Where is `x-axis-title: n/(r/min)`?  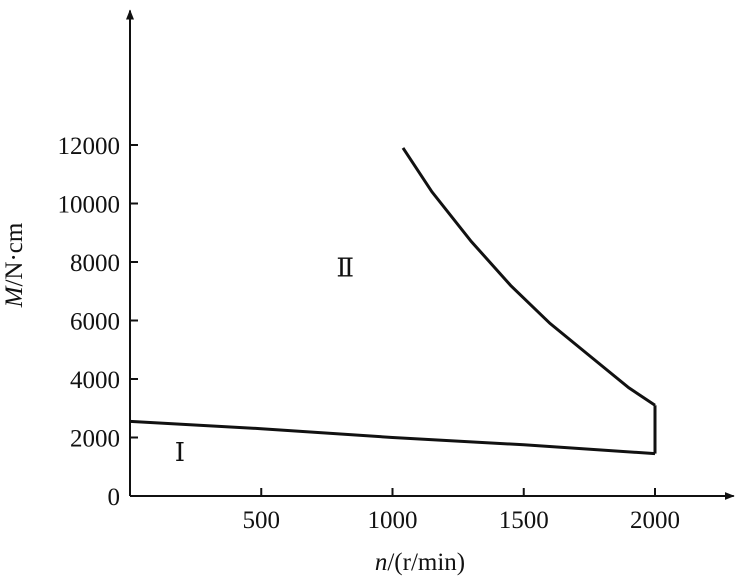
x-axis-title: n/(r/min) is located at coordinates (420, 562).